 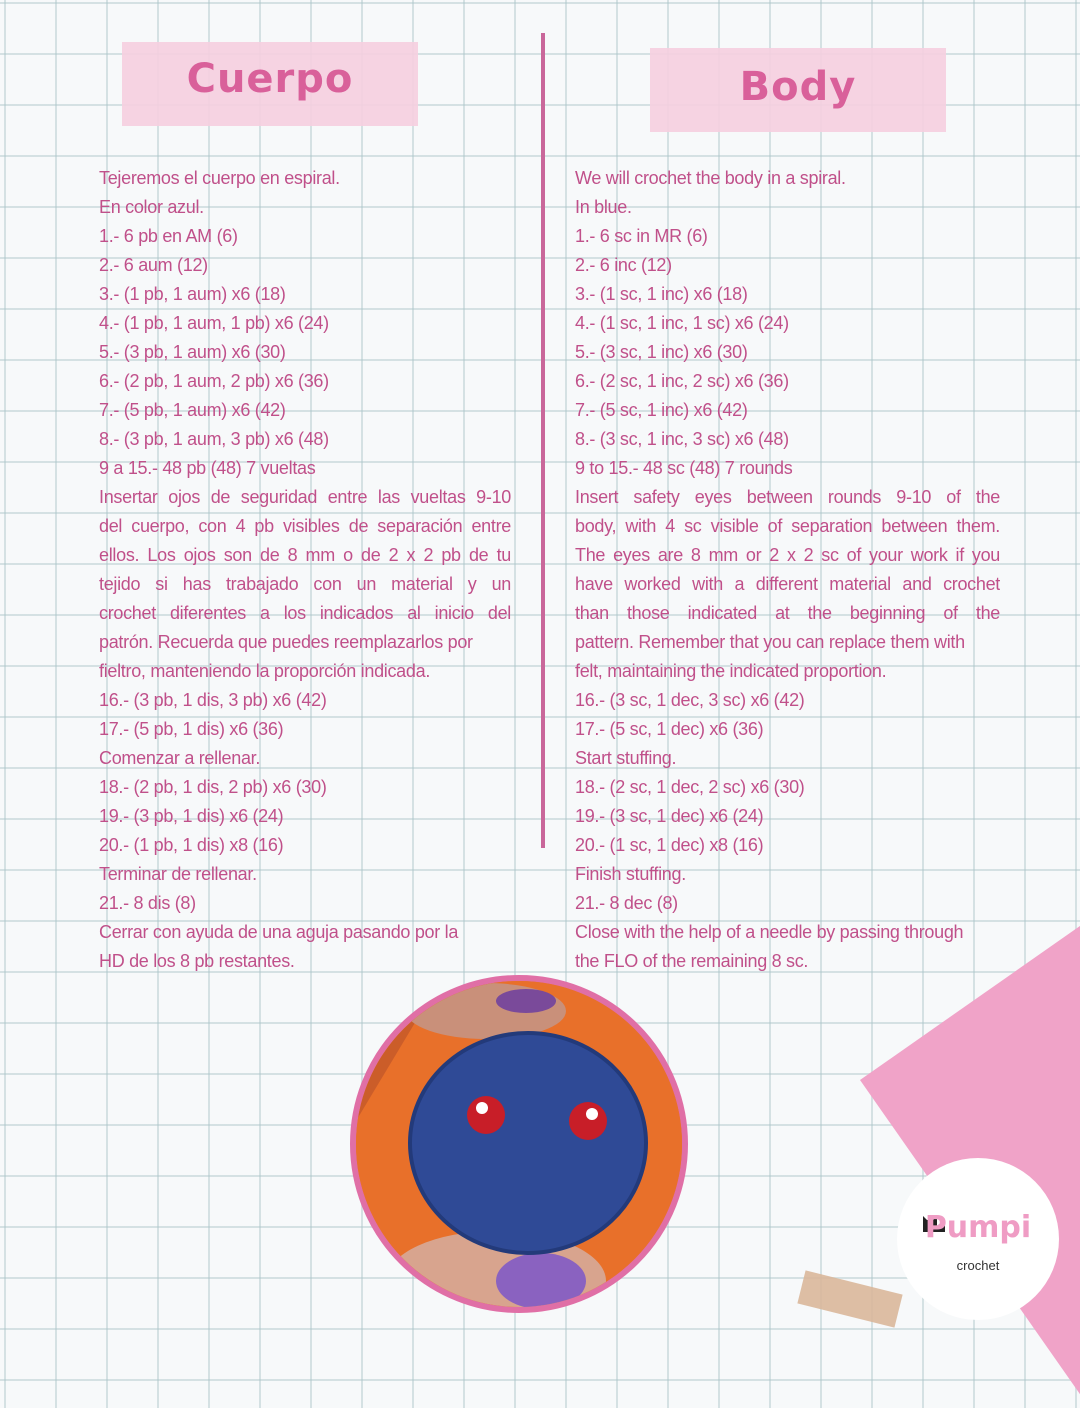 What do you see at coordinates (191, 816) in the screenshot?
I see `instruction-line: 19.- (3 pb, 1 dis) x6 (24)` at bounding box center [191, 816].